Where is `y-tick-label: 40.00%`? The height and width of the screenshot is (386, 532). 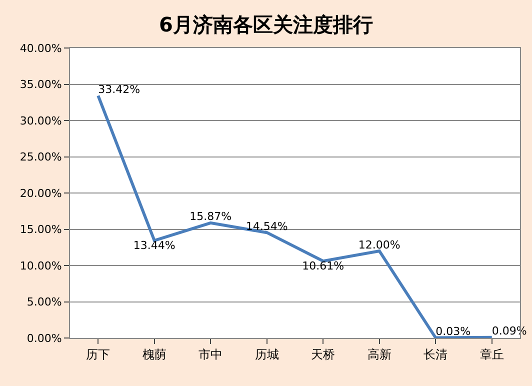
y-tick-label: 40.00% is located at coordinates (41, 48).